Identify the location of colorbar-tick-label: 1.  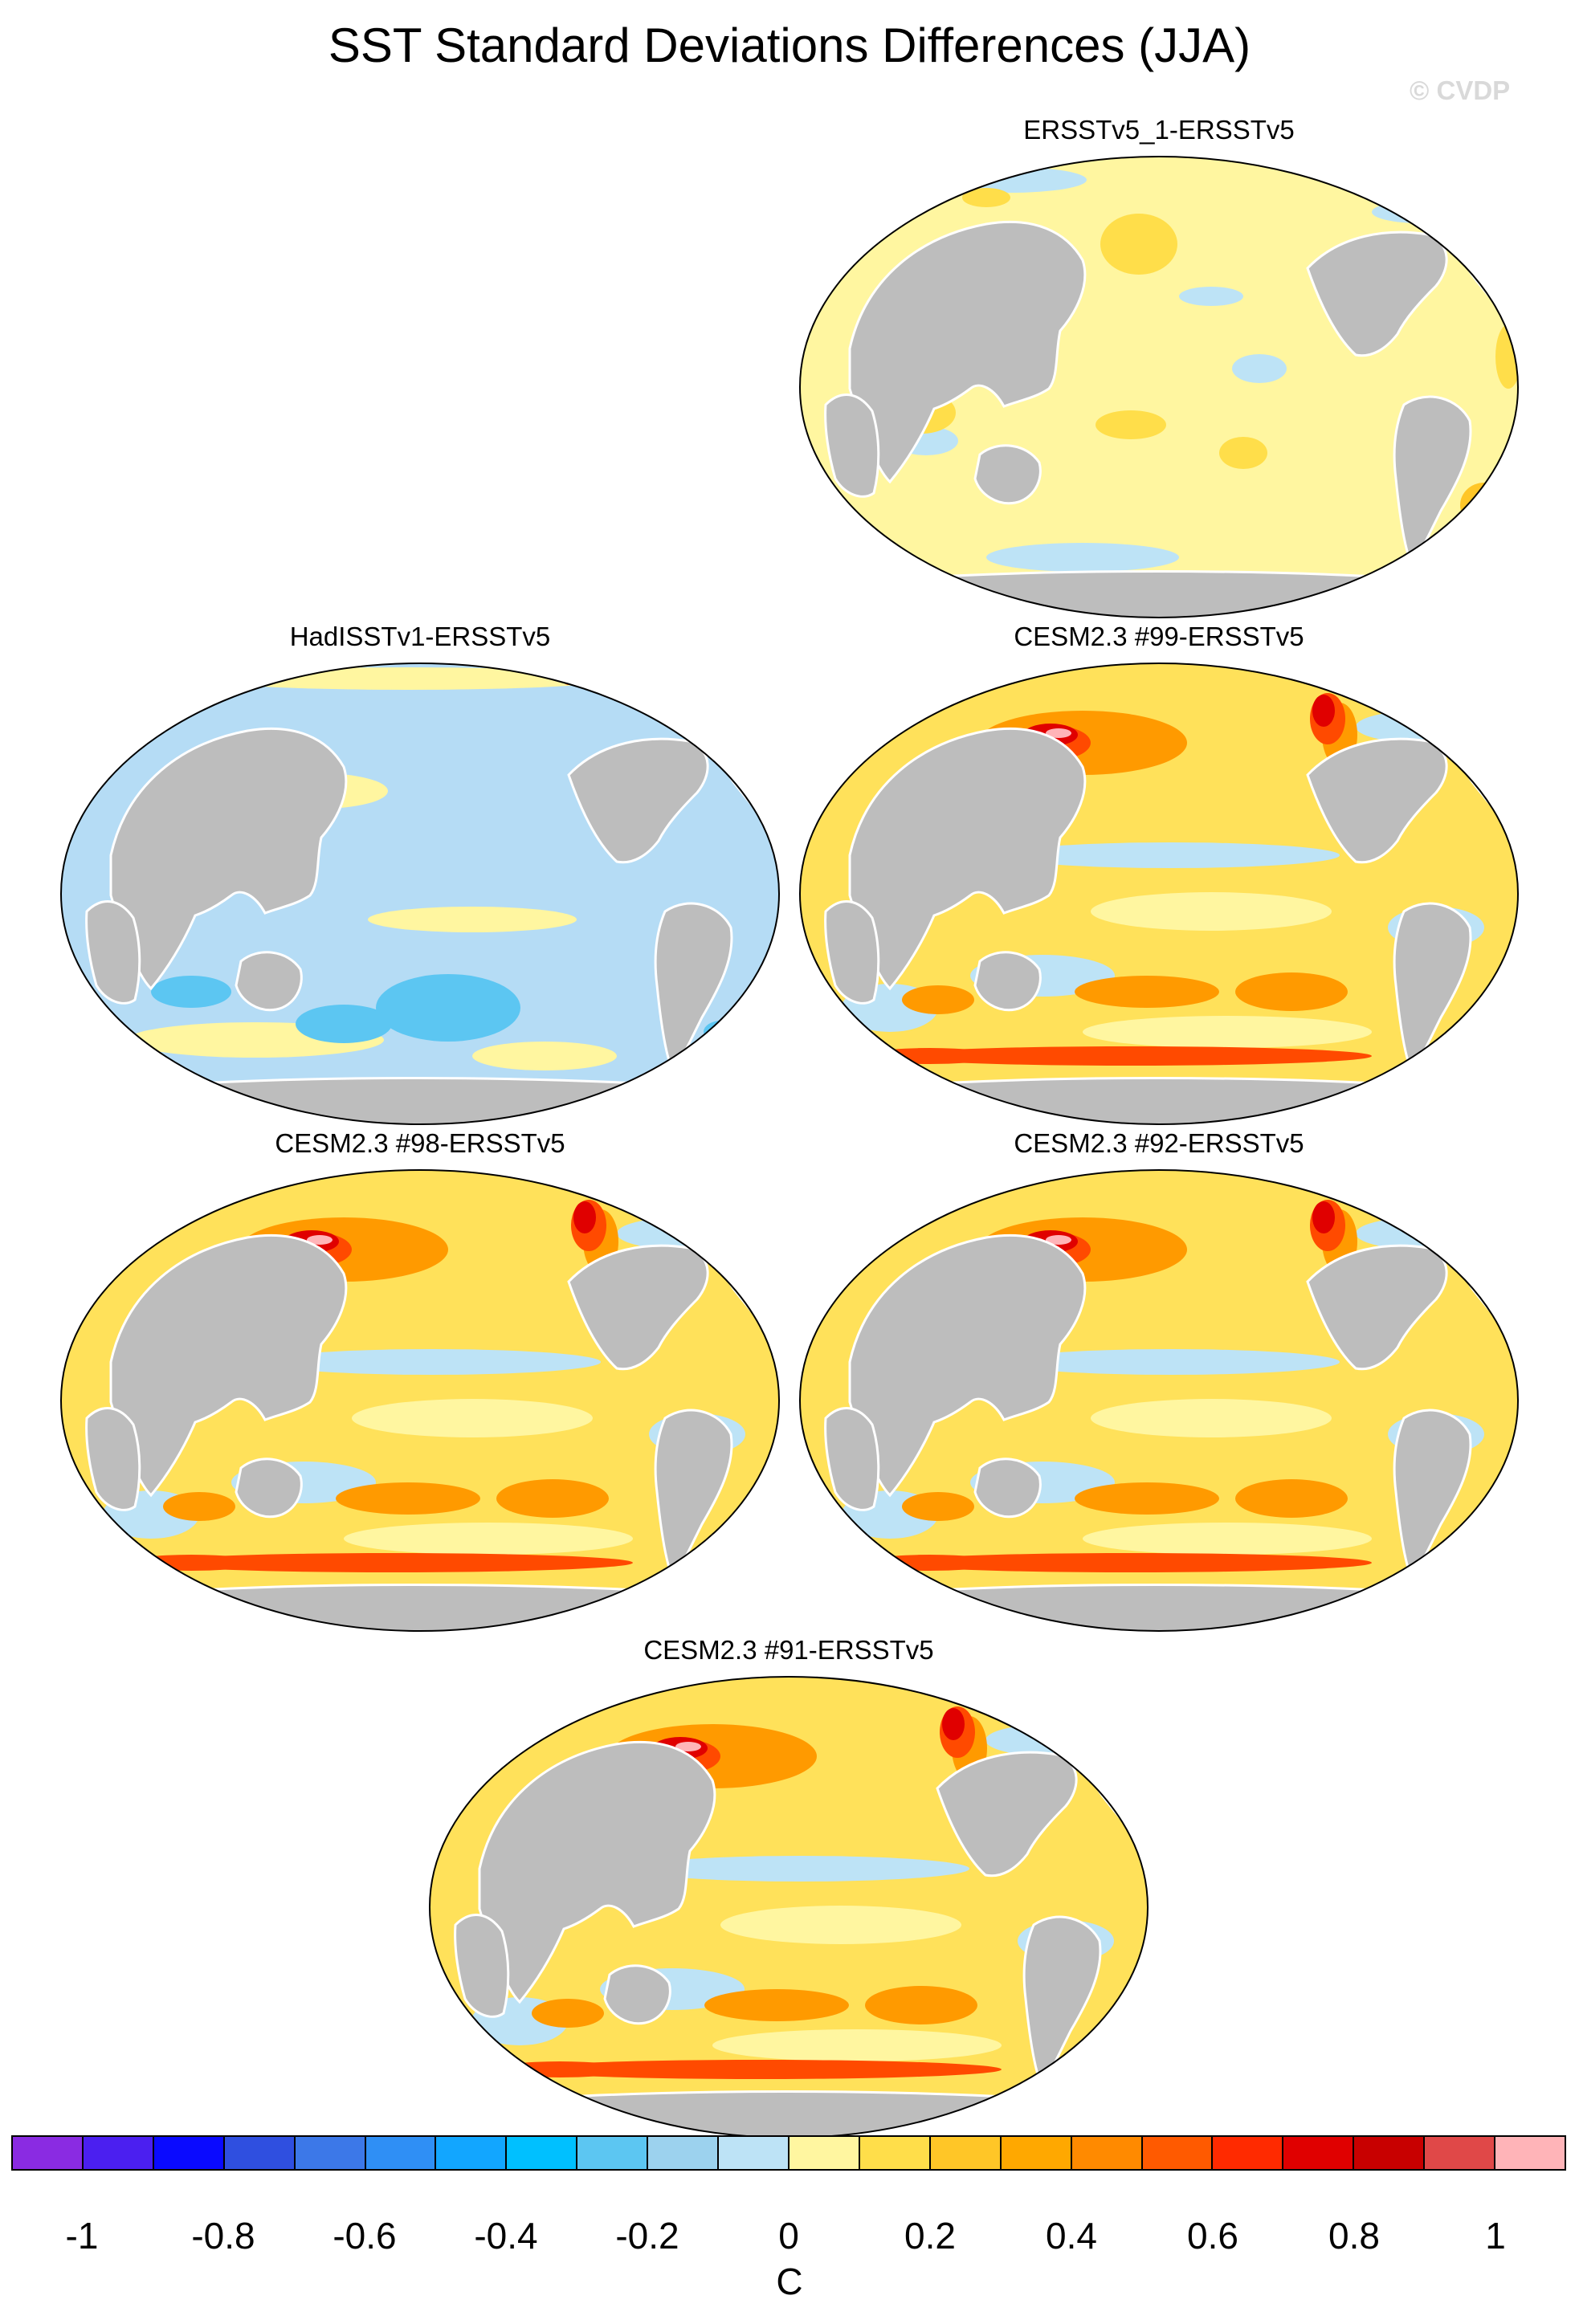
(1495, 2236).